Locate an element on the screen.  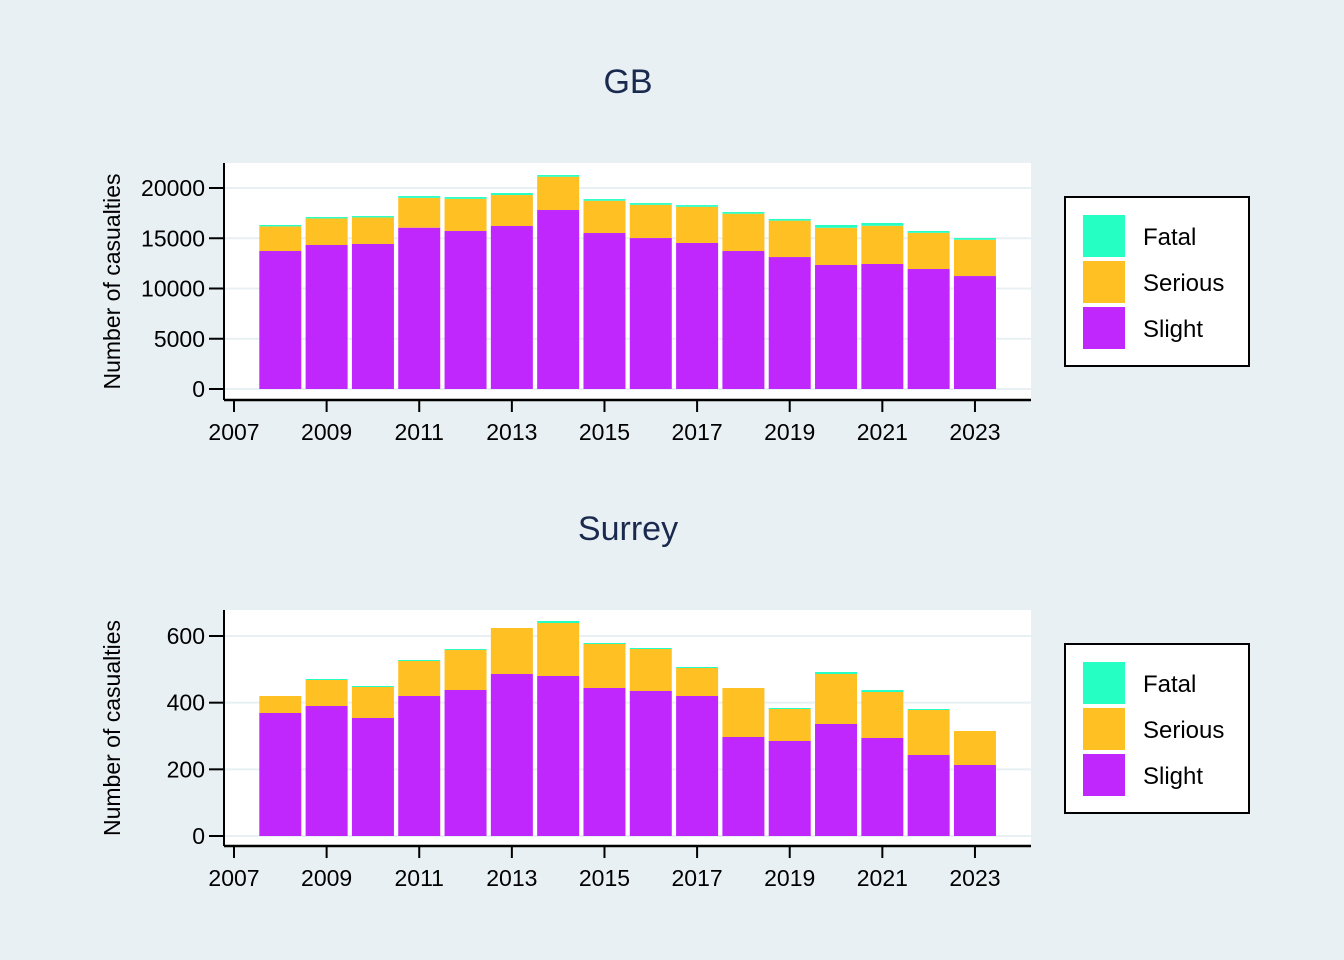
x-tick-label: 2019 is located at coordinates (789, 432).